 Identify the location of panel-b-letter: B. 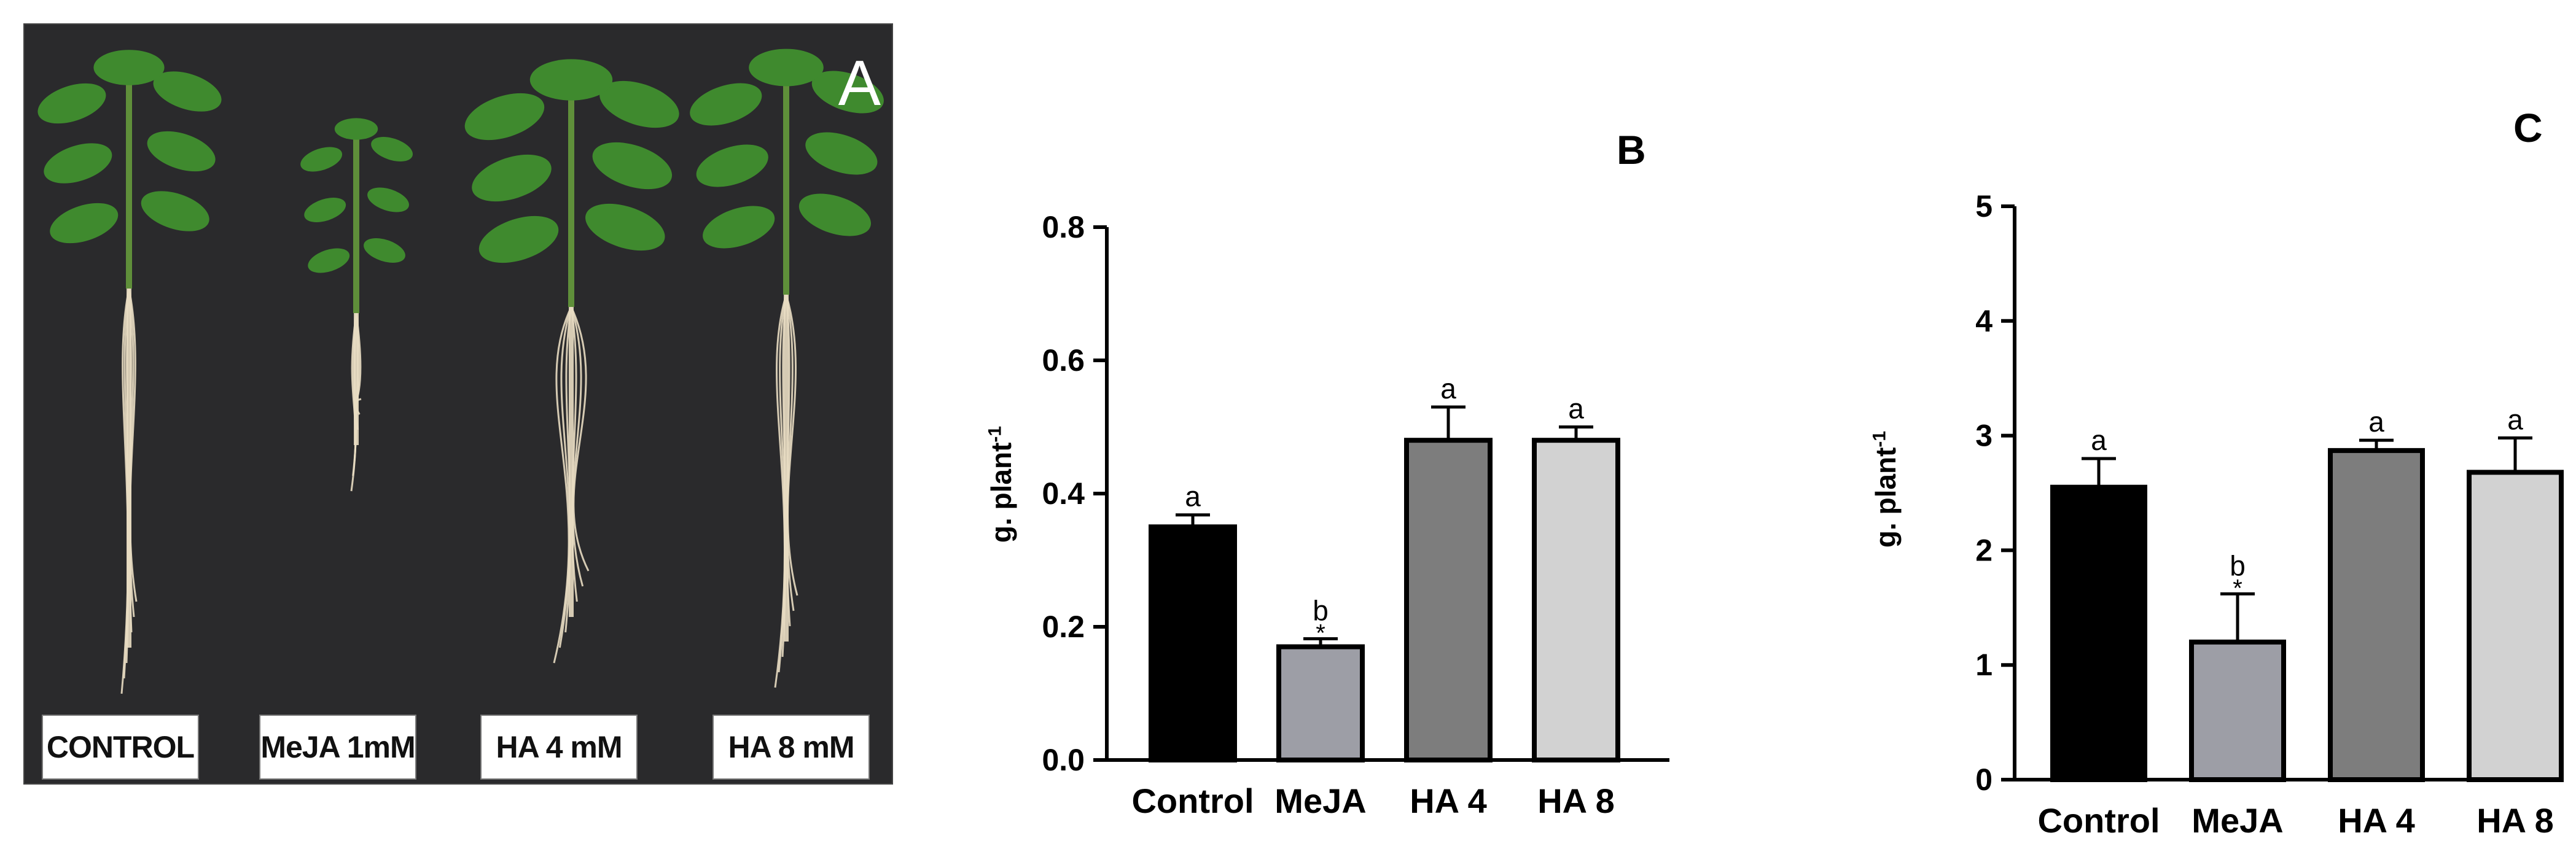
(1631, 150).